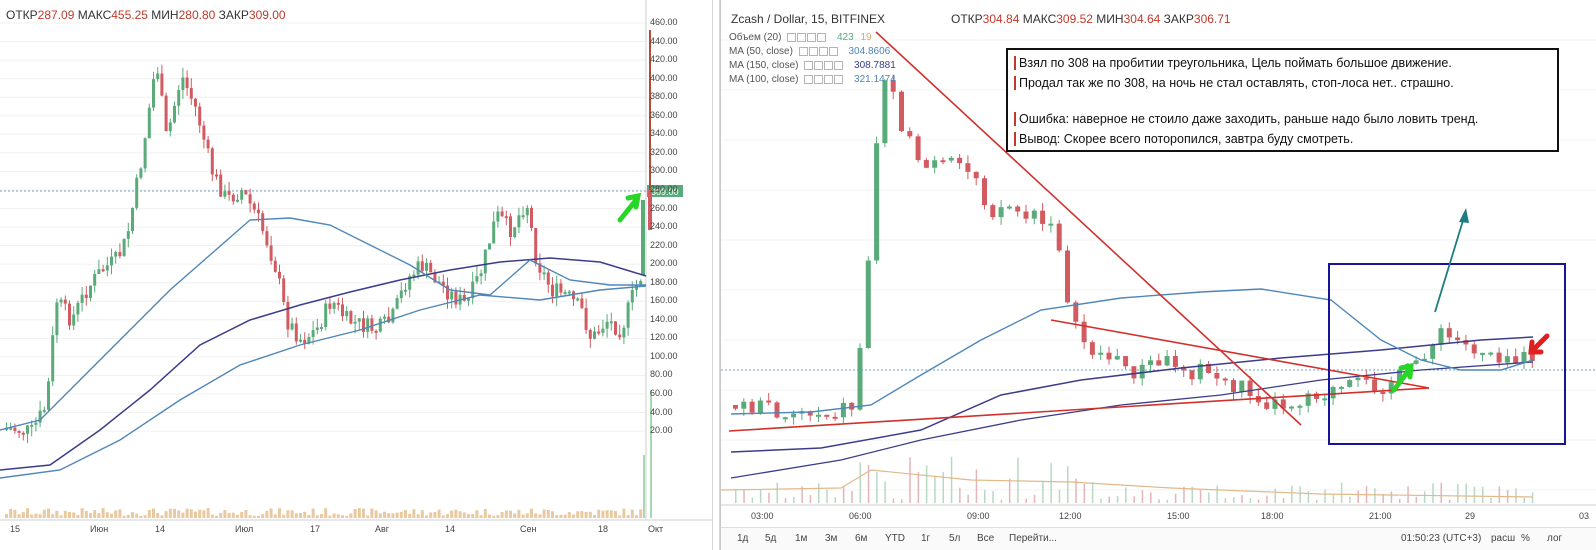 Image resolution: width=1596 pixels, height=550 pixels. I want to click on range-ytd-button: YTD, so click(895, 538).